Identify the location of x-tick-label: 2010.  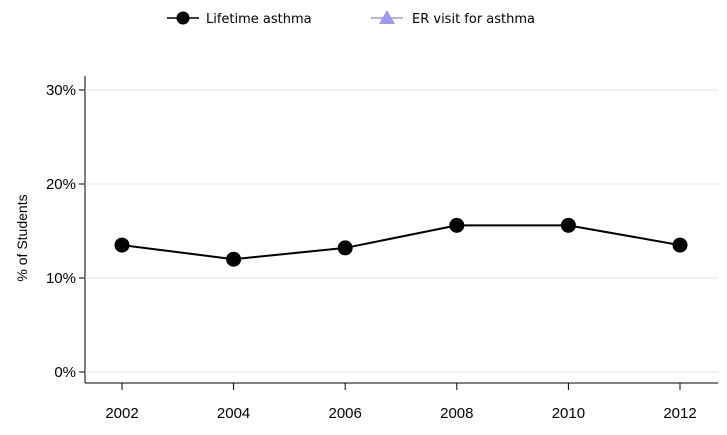
(568, 413).